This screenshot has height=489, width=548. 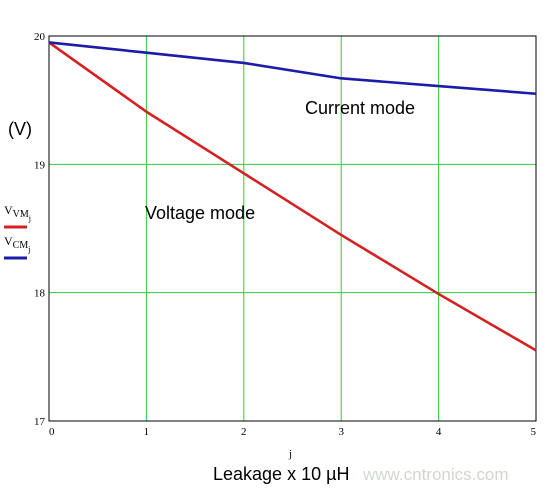 What do you see at coordinates (17, 213) in the screenshot?
I see `legend-label: VVMj` at bounding box center [17, 213].